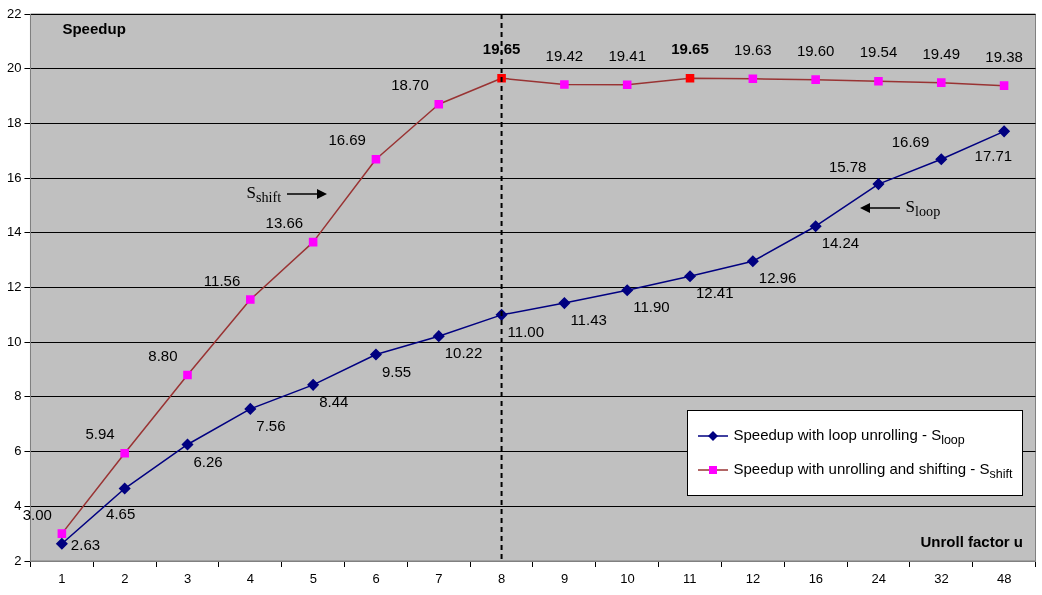 The image size is (1042, 595). Describe the element at coordinates (564, 55) in the screenshot. I see `data-label: 19.42` at that location.